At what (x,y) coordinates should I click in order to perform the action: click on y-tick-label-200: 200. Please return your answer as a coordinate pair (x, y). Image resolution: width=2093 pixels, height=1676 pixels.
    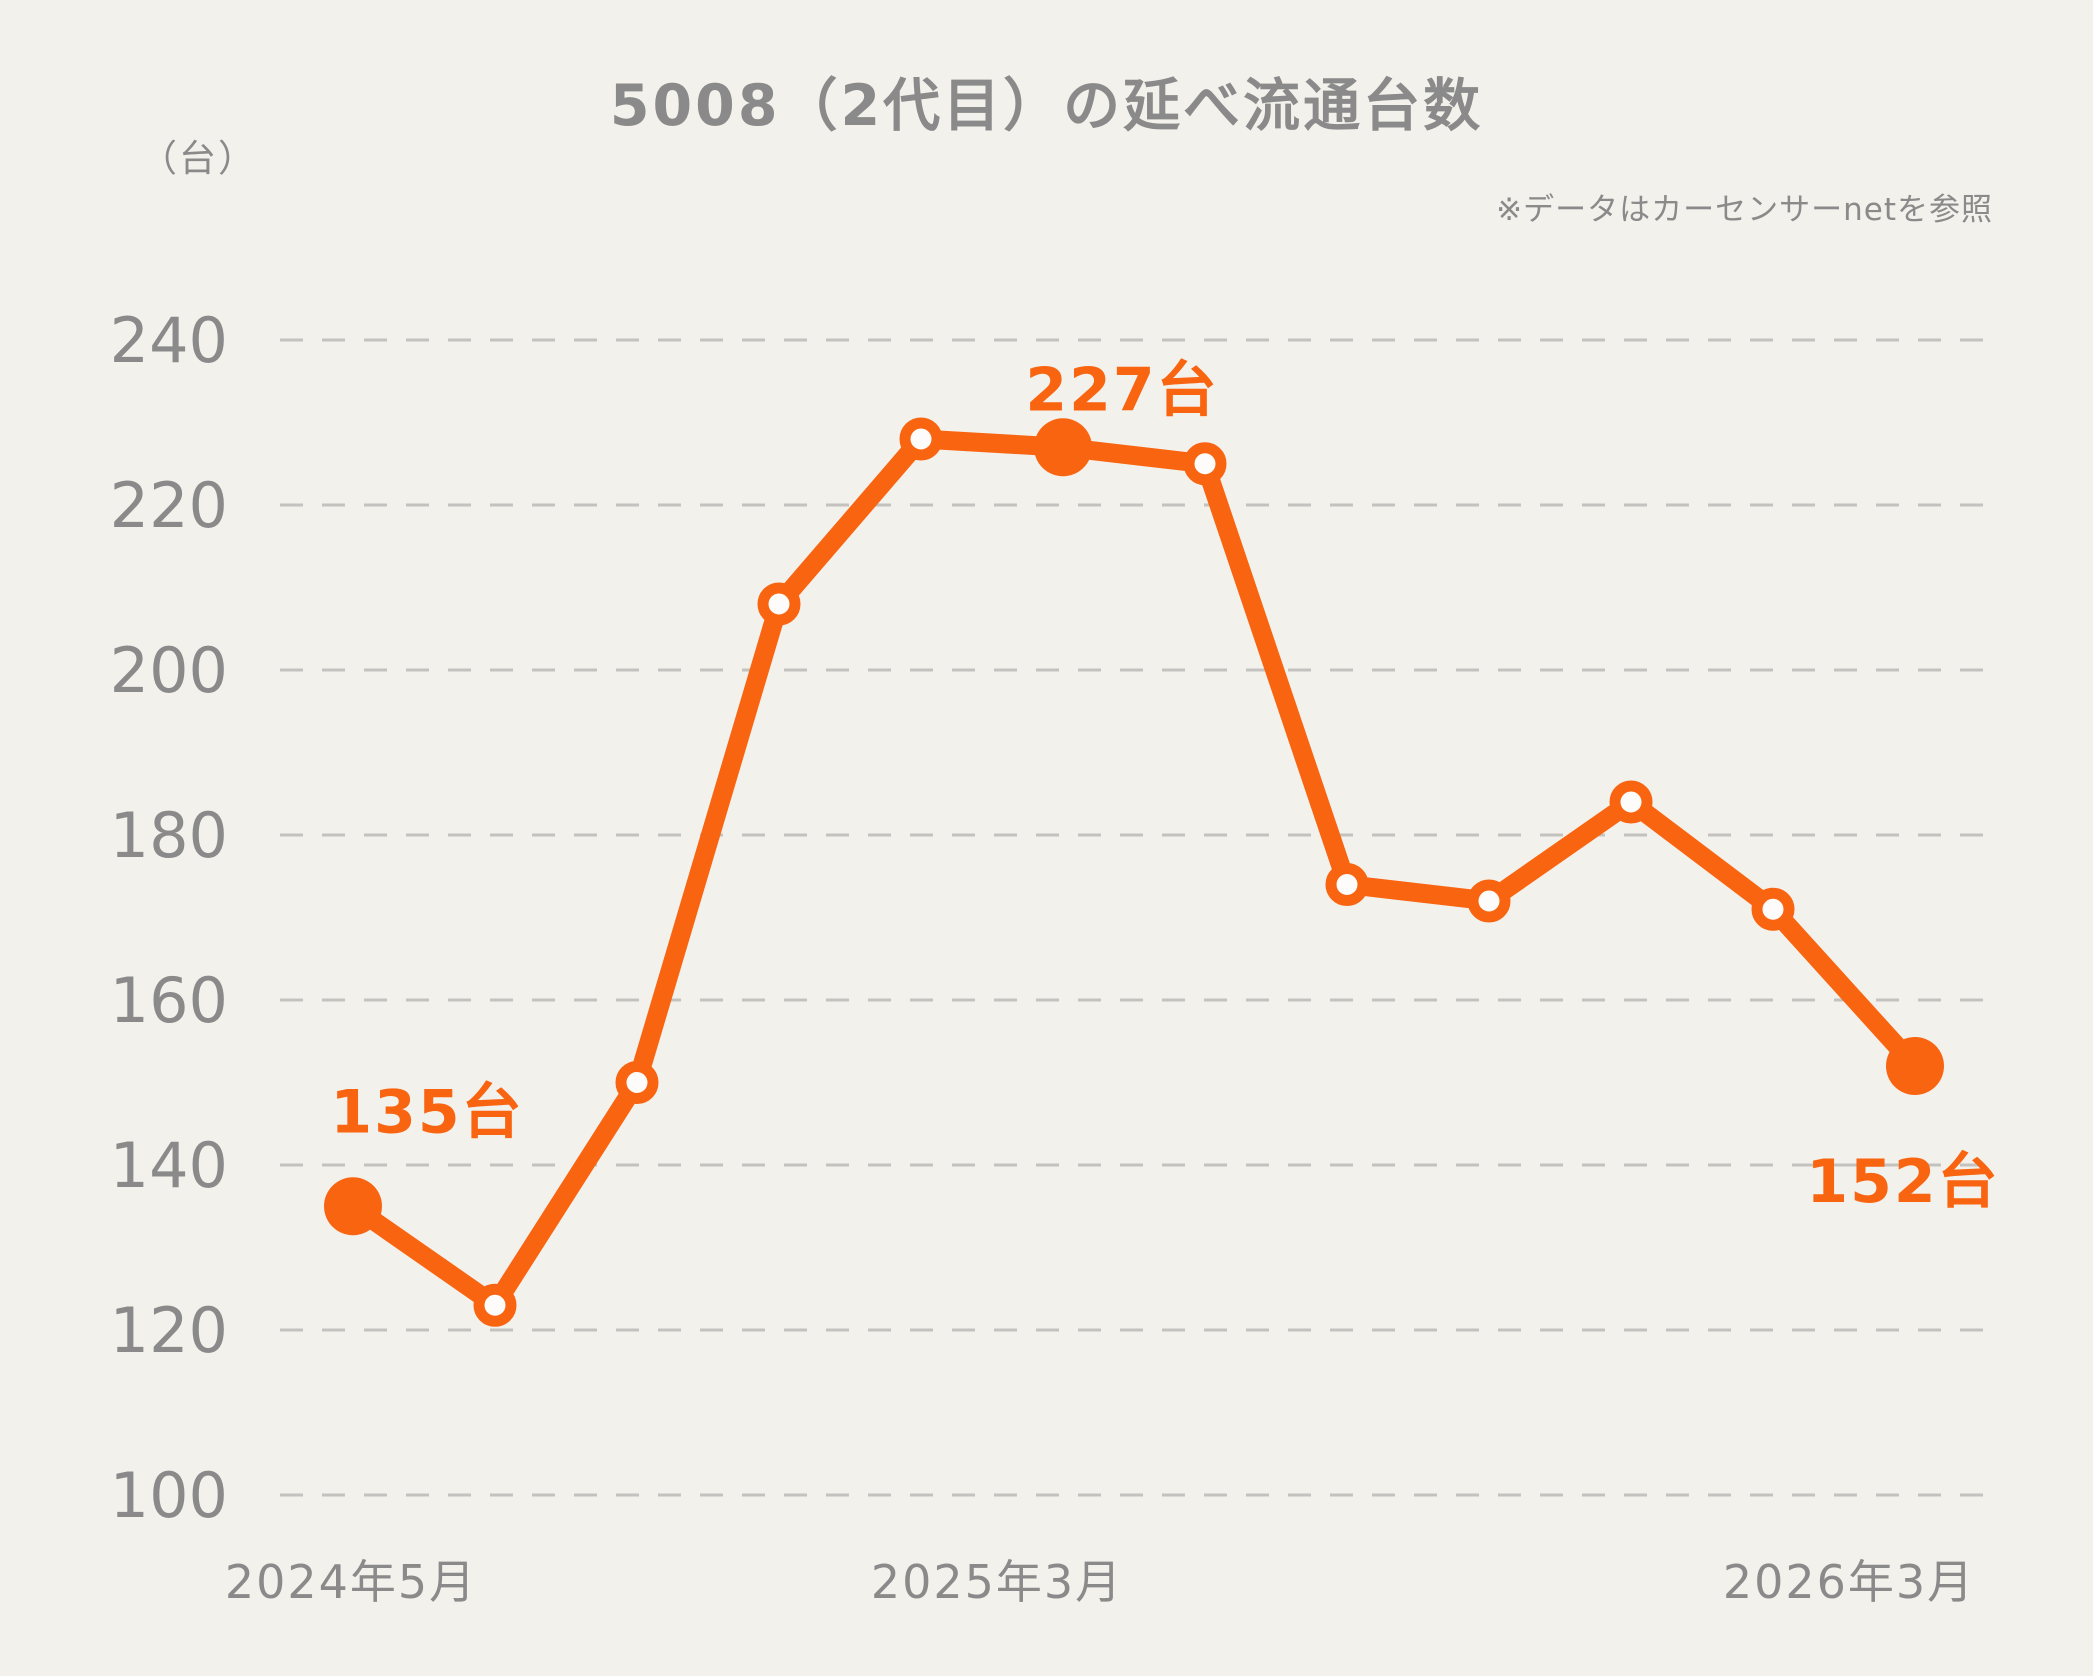
    Looking at the image, I should click on (169, 670).